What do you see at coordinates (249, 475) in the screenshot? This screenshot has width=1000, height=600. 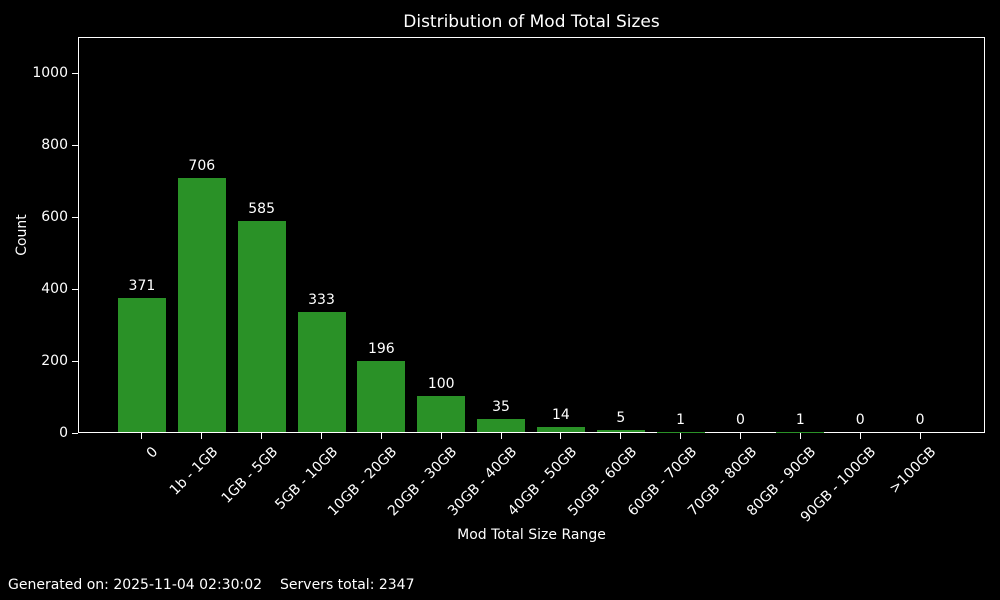 I see `x-tick-label: 1GB - 5GB` at bounding box center [249, 475].